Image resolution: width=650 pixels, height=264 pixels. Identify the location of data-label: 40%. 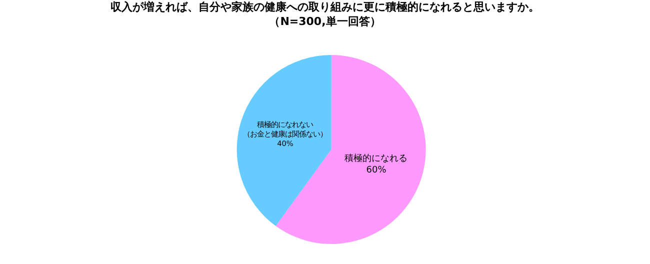
(285, 143).